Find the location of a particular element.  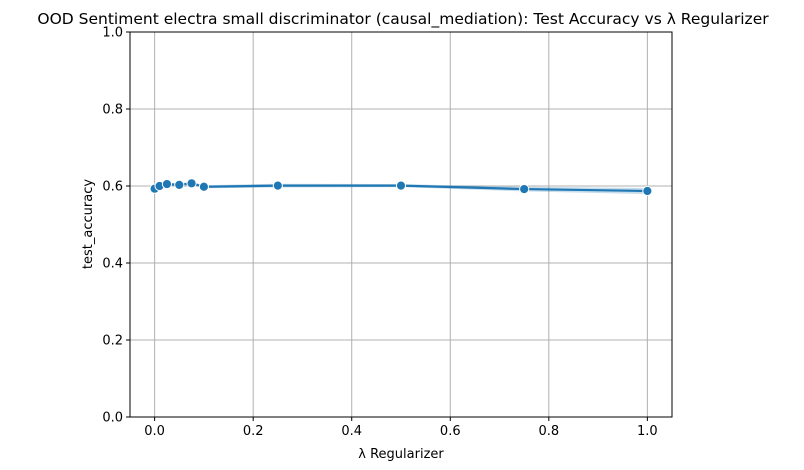

x-tick-label: 0.6 is located at coordinates (450, 431).